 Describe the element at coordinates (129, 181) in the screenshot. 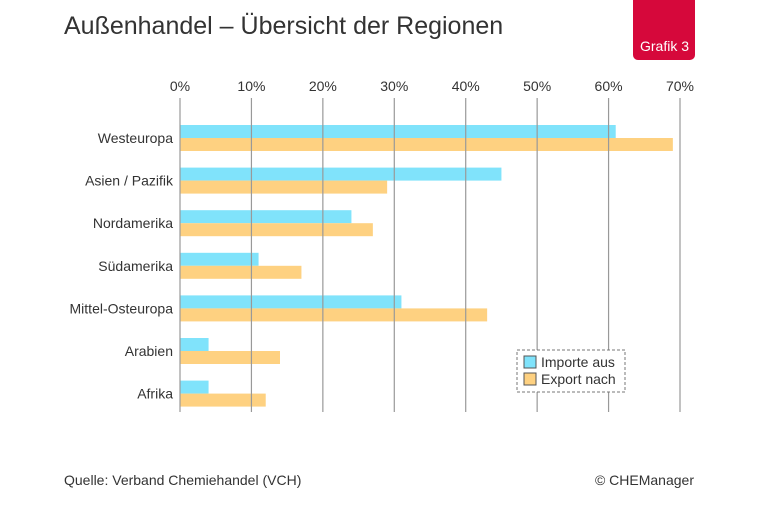

I see `category-label: Asien / Pazifik` at that location.